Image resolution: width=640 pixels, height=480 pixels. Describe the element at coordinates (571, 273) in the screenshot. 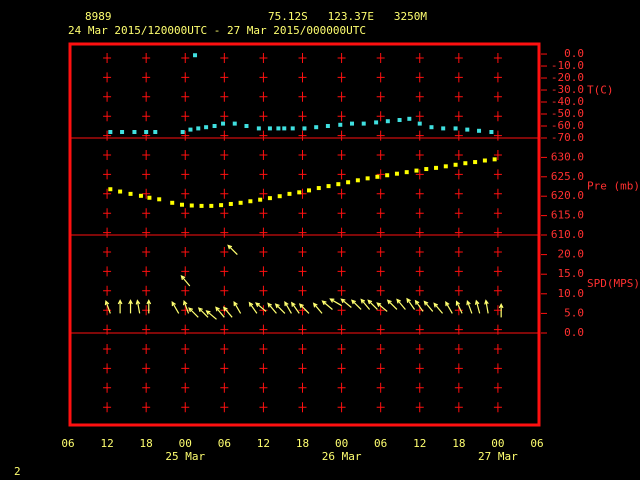

I see `y-tick-label: 15.0` at that location.